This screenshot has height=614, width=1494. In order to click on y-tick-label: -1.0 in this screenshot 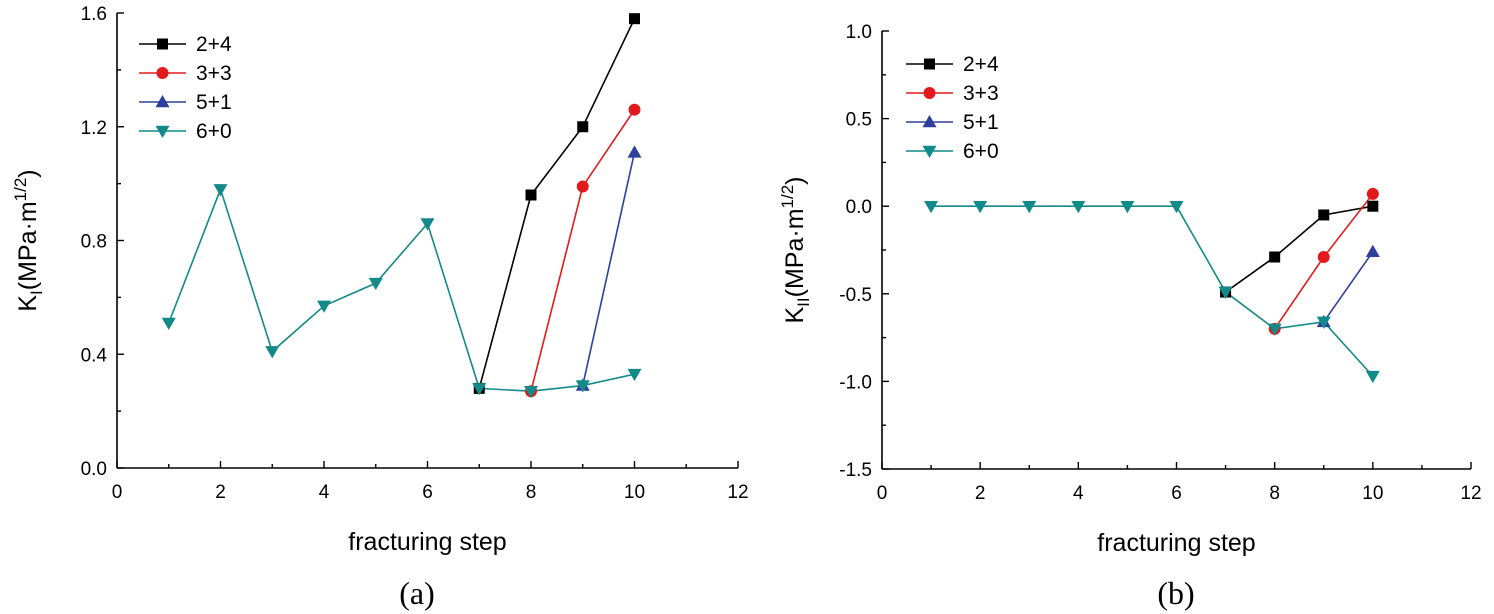, I will do `click(855, 382)`.